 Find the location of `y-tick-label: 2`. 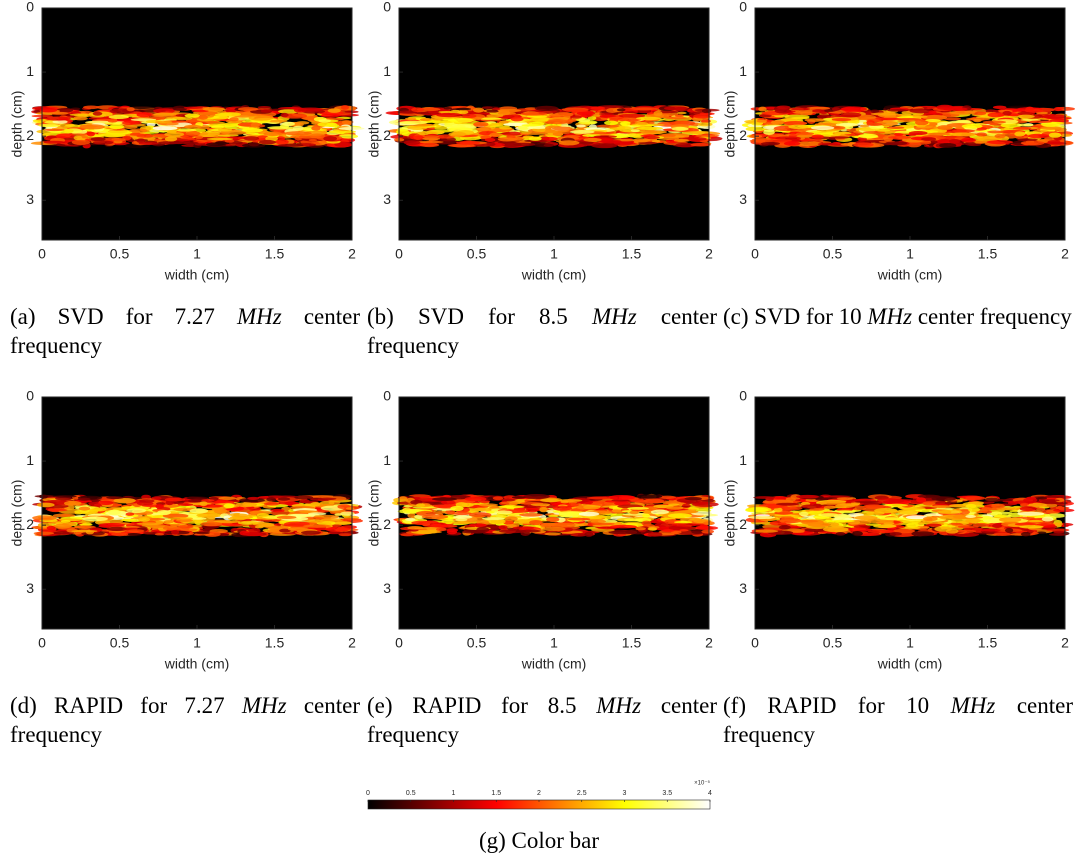

y-tick-label: 2 is located at coordinates (743, 524).